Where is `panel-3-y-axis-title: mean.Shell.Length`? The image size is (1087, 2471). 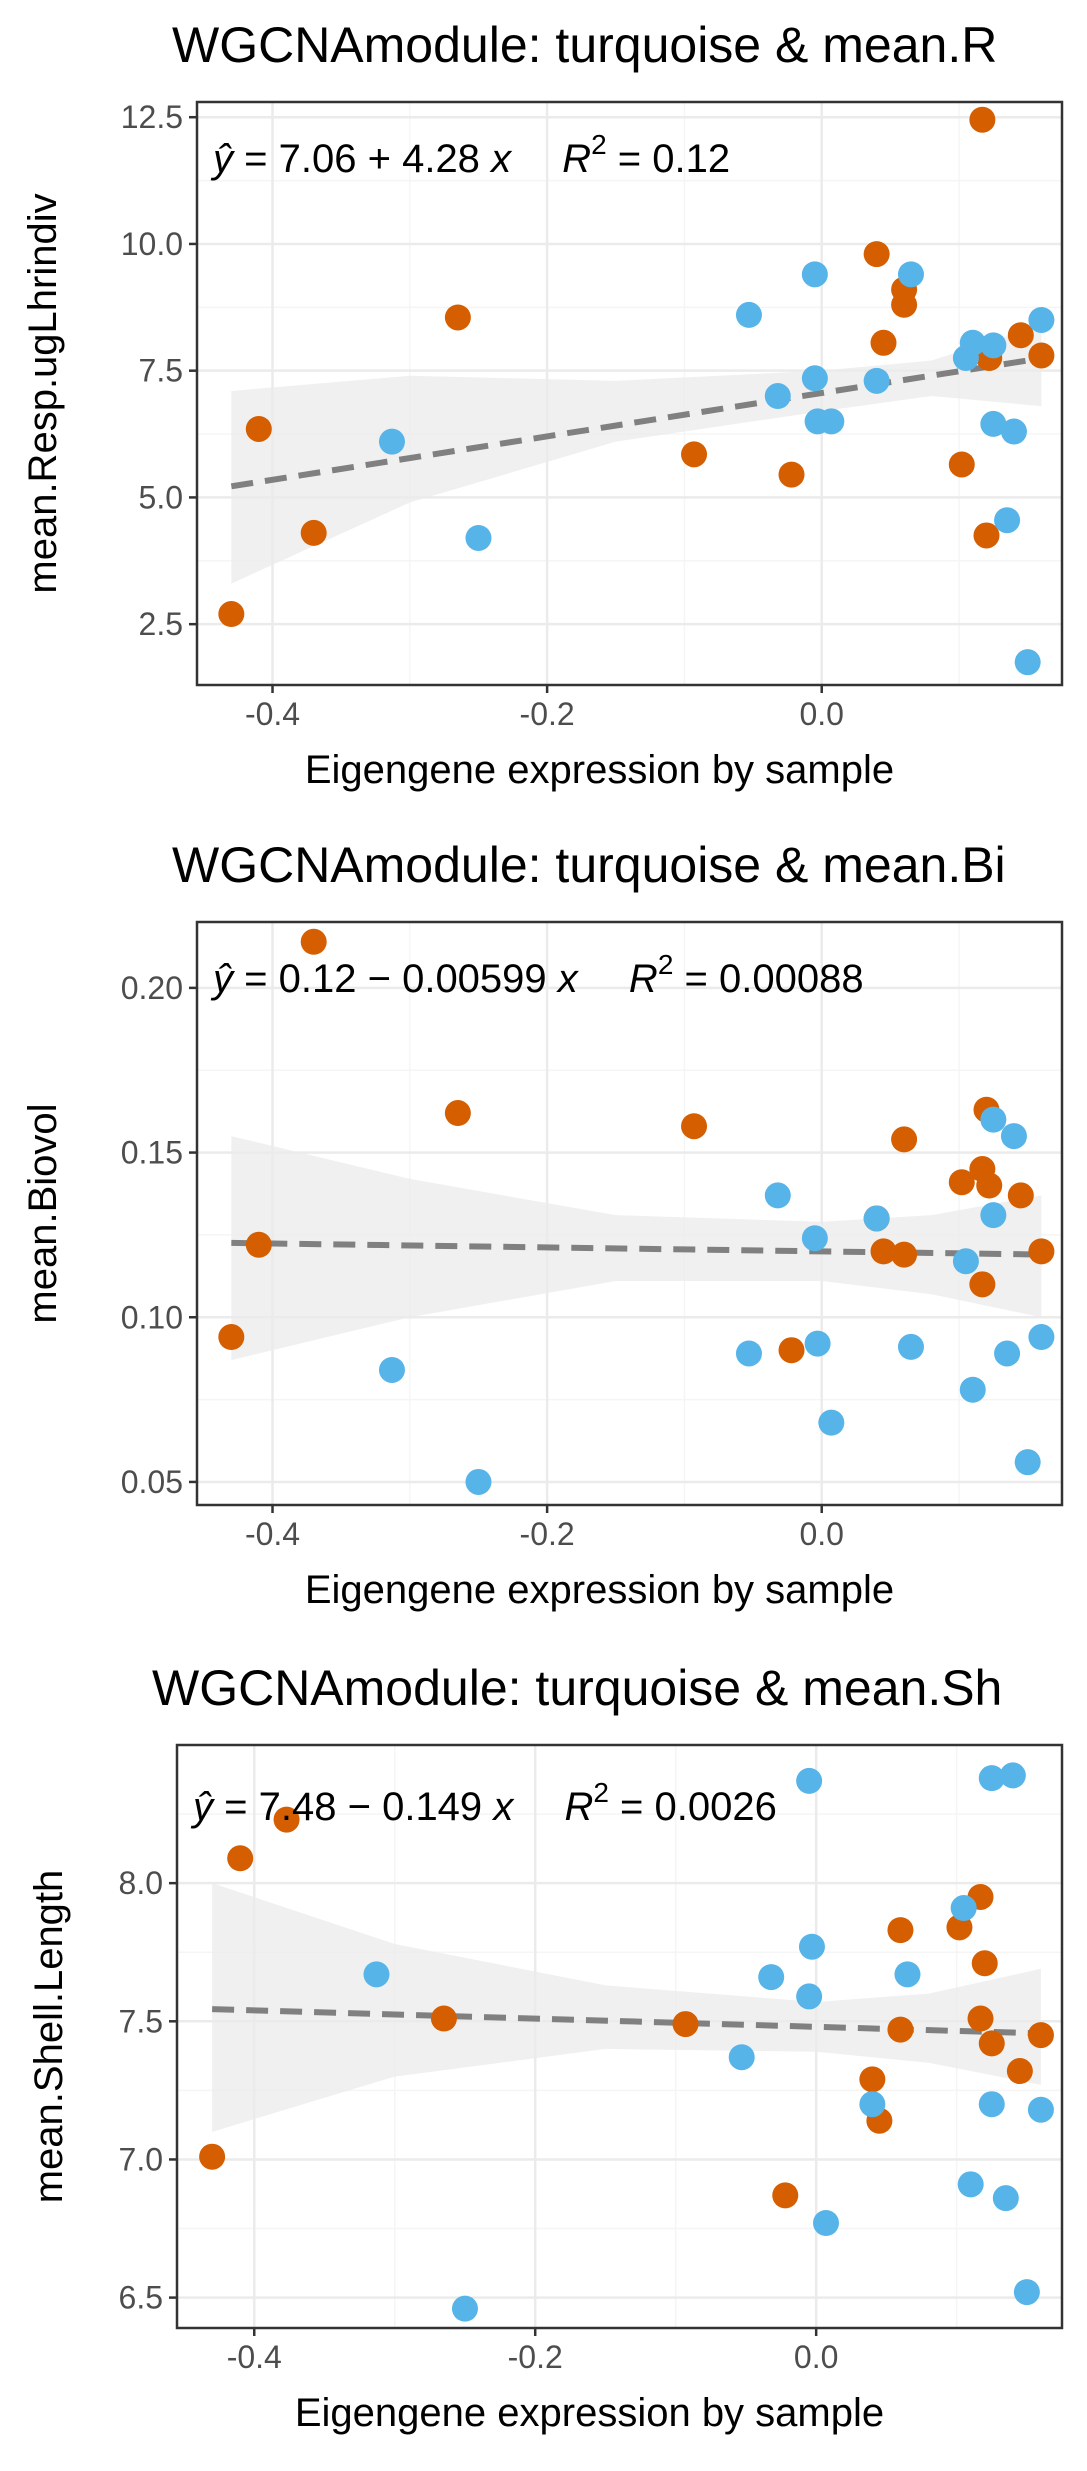 panel-3-y-axis-title: mean.Shell.Length is located at coordinates (49, 2037).